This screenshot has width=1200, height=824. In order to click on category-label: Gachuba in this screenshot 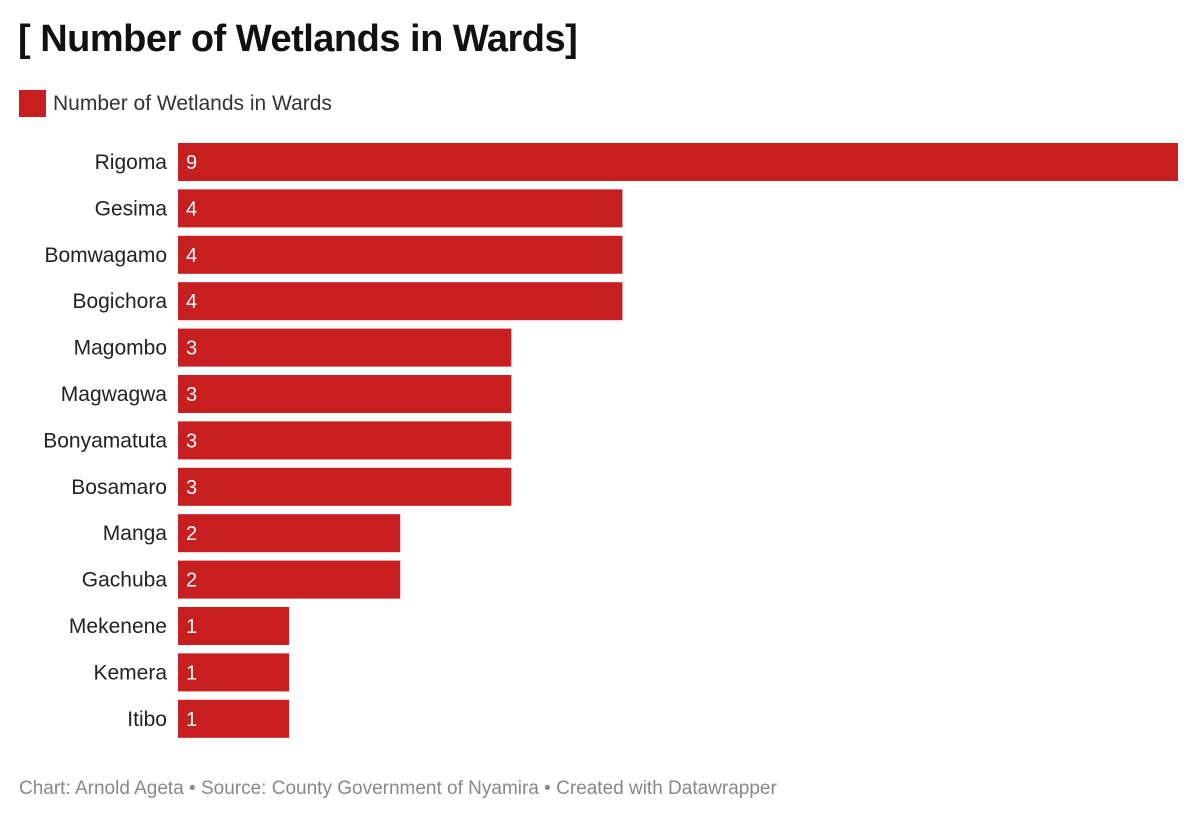, I will do `click(125, 580)`.